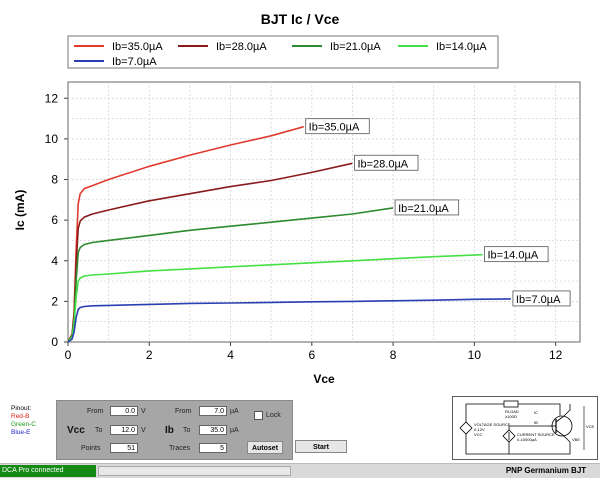 The height and width of the screenshot is (478, 600). What do you see at coordinates (95, 411) in the screenshot?
I see `vcc-from-label: From` at bounding box center [95, 411].